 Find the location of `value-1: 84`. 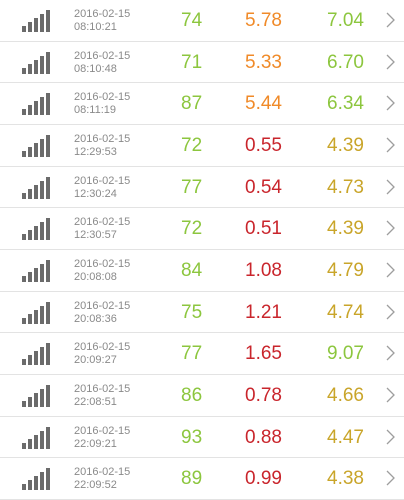

value-1: 84 is located at coordinates (192, 270).